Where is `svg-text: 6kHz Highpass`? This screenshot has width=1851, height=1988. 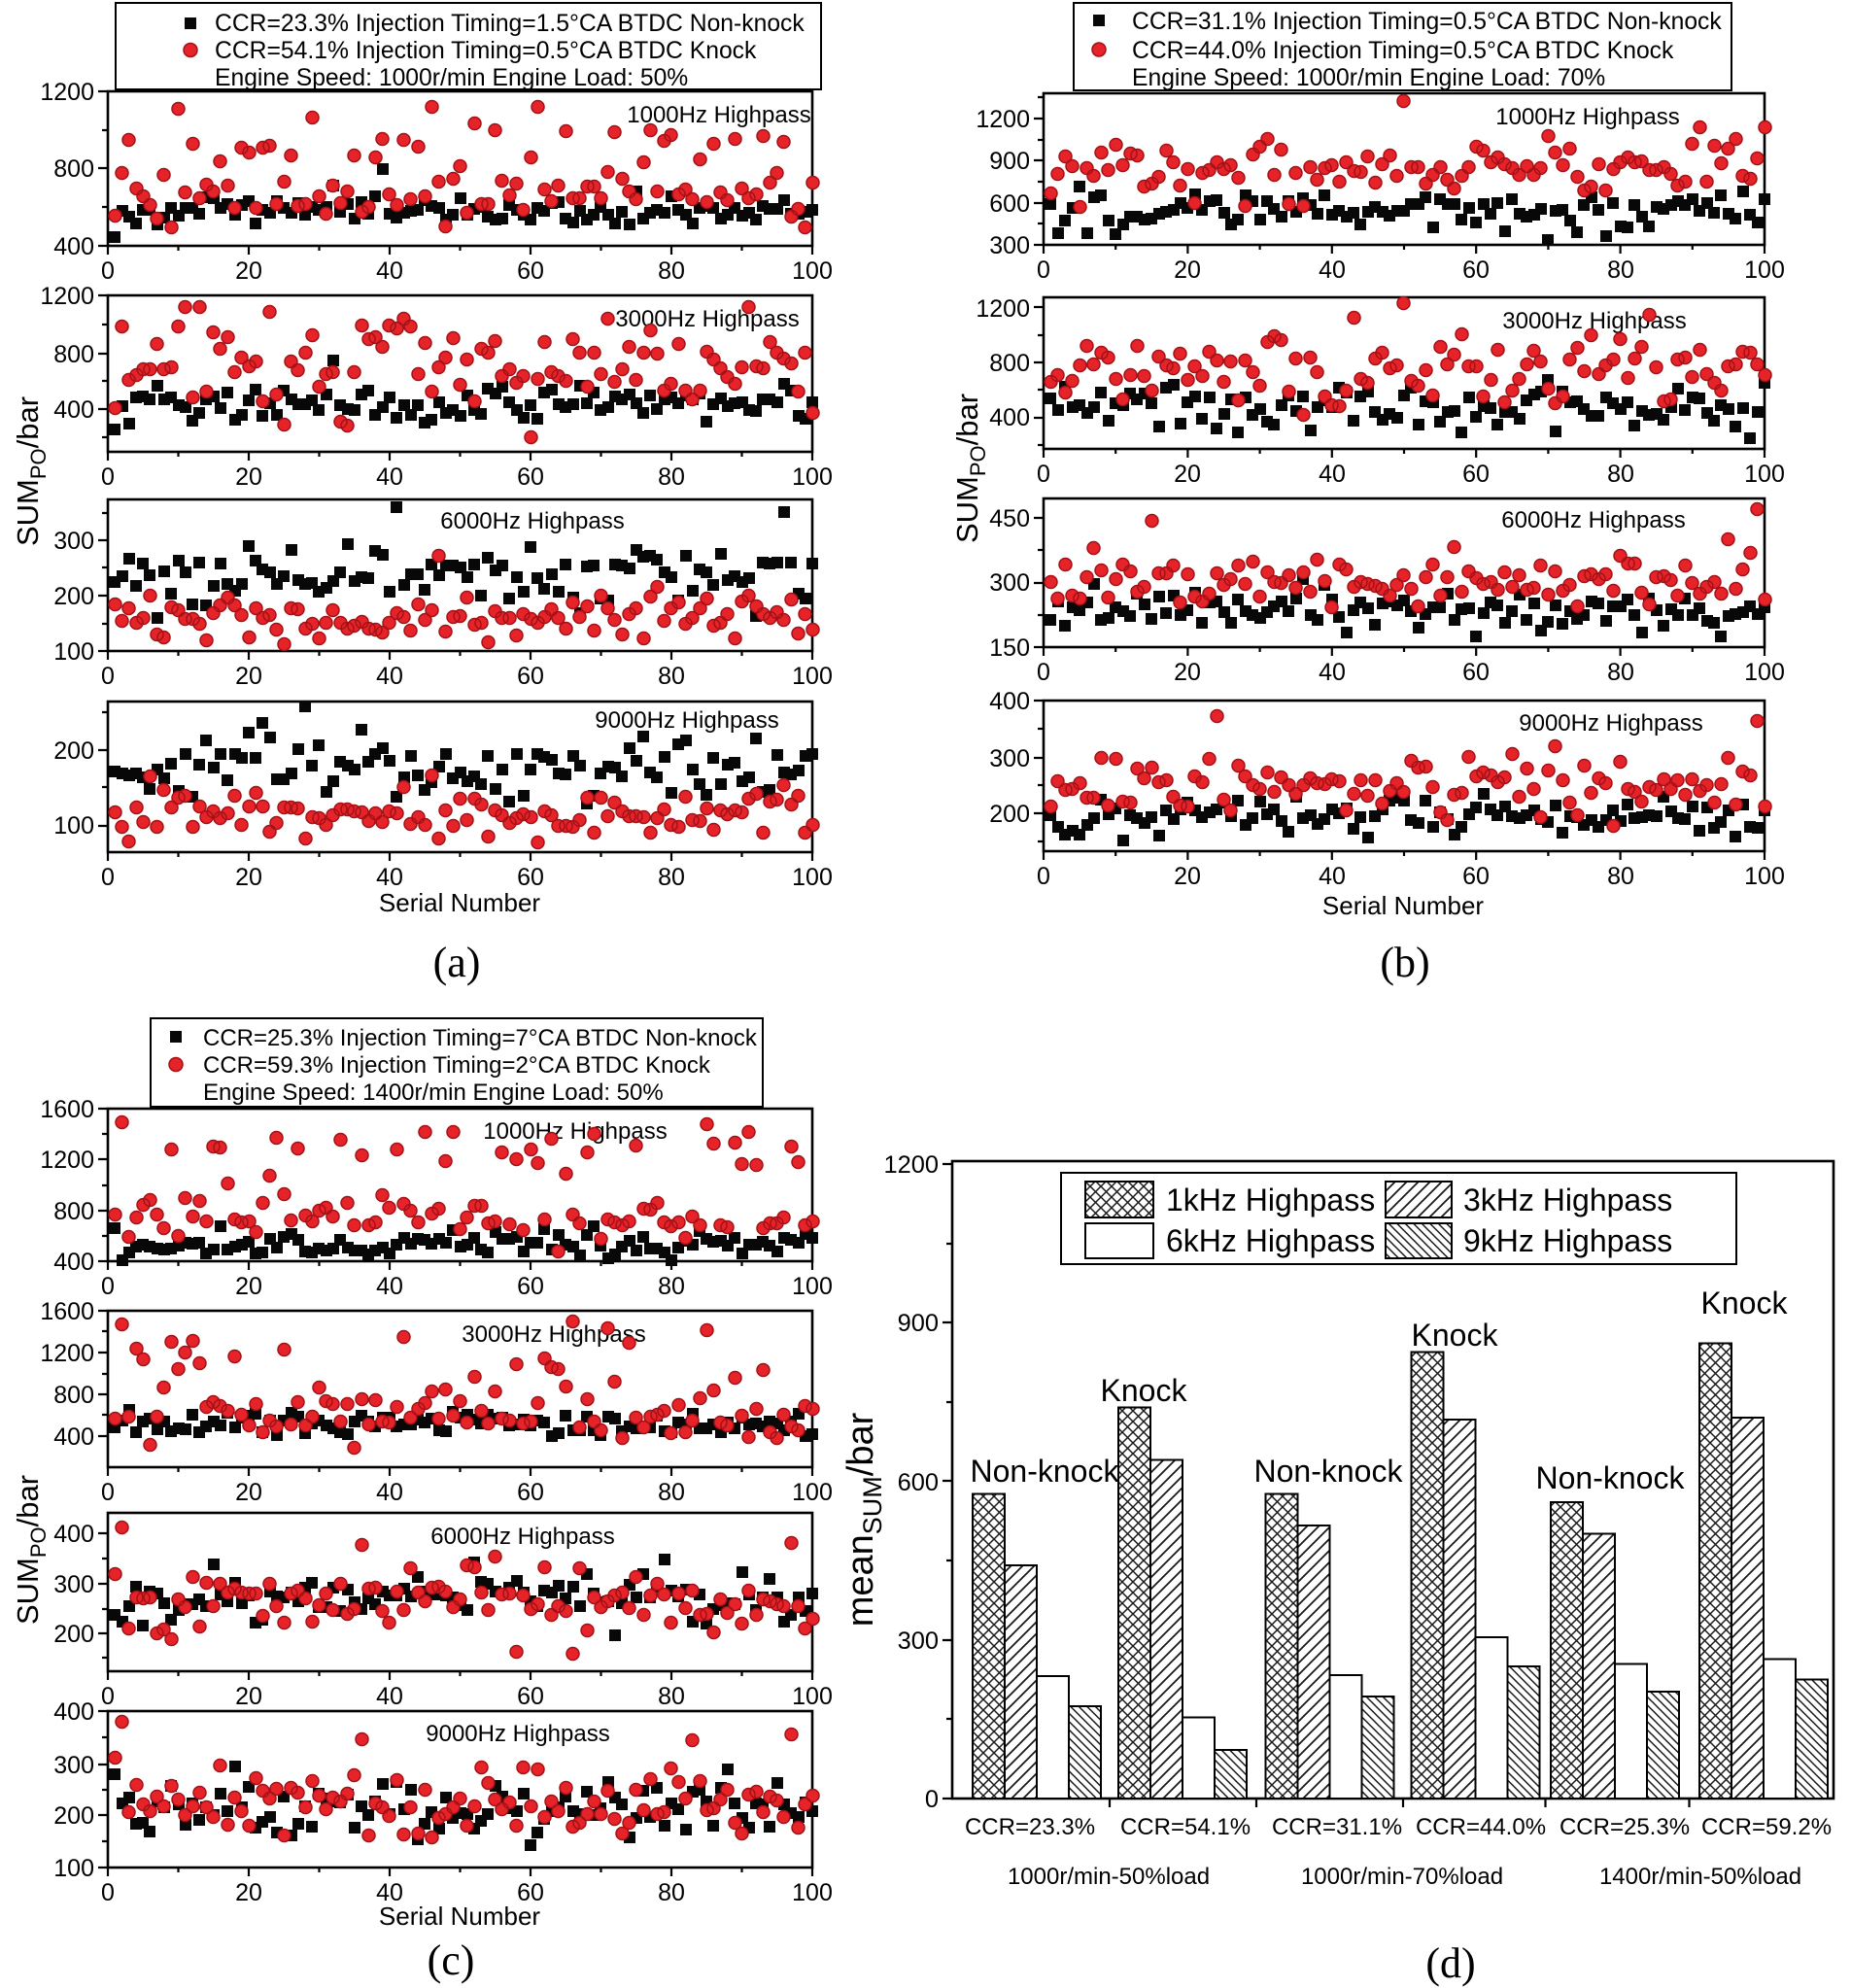 svg-text: 6kHz Highpass is located at coordinates (1271, 1240).